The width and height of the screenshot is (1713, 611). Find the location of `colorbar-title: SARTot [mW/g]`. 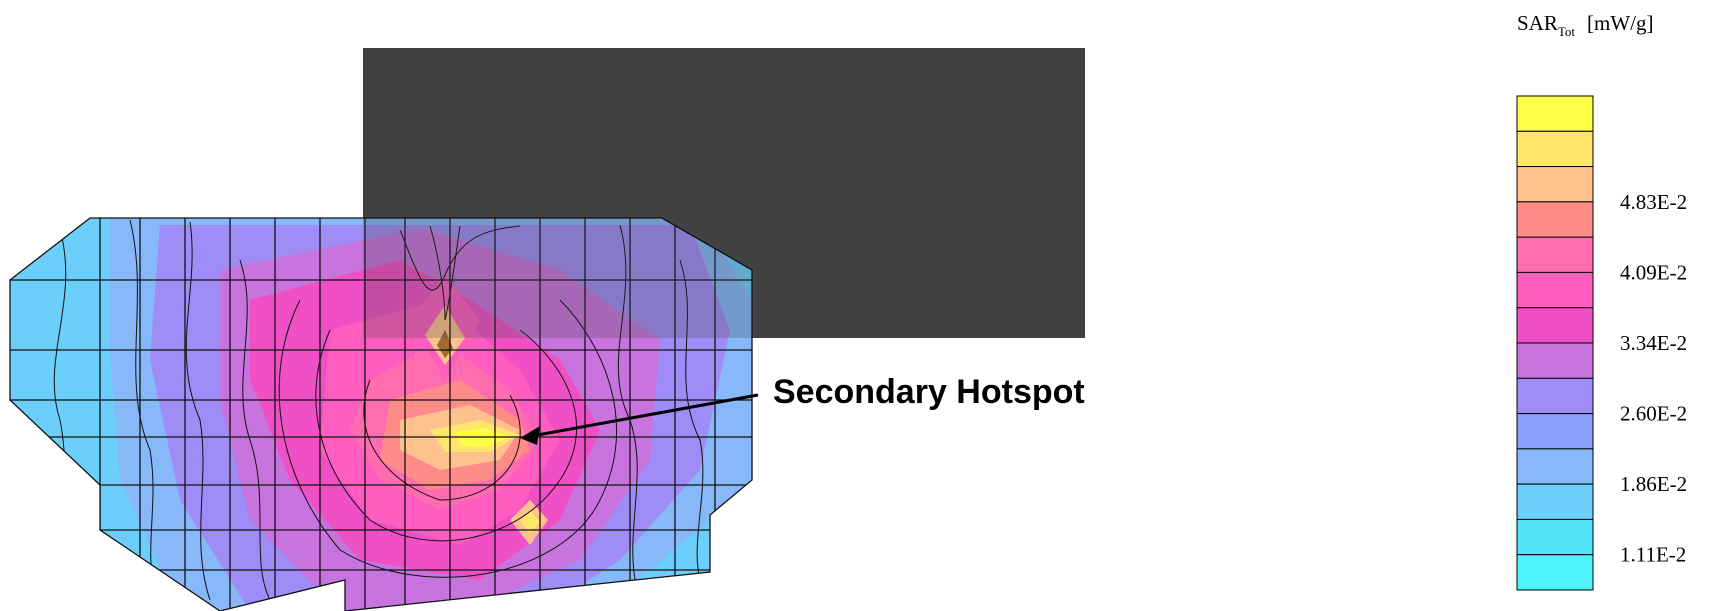

colorbar-title: SARTot [mW/g] is located at coordinates (1585, 25).